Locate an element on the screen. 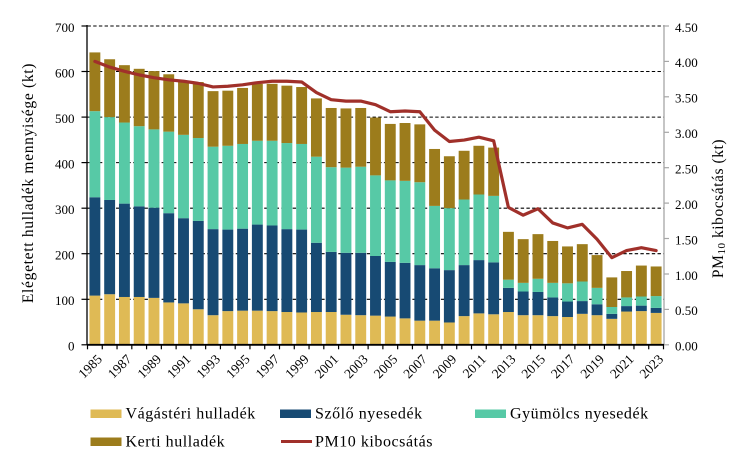 This screenshot has width=750, height=458. svg-text: 300 is located at coordinates (65, 209).